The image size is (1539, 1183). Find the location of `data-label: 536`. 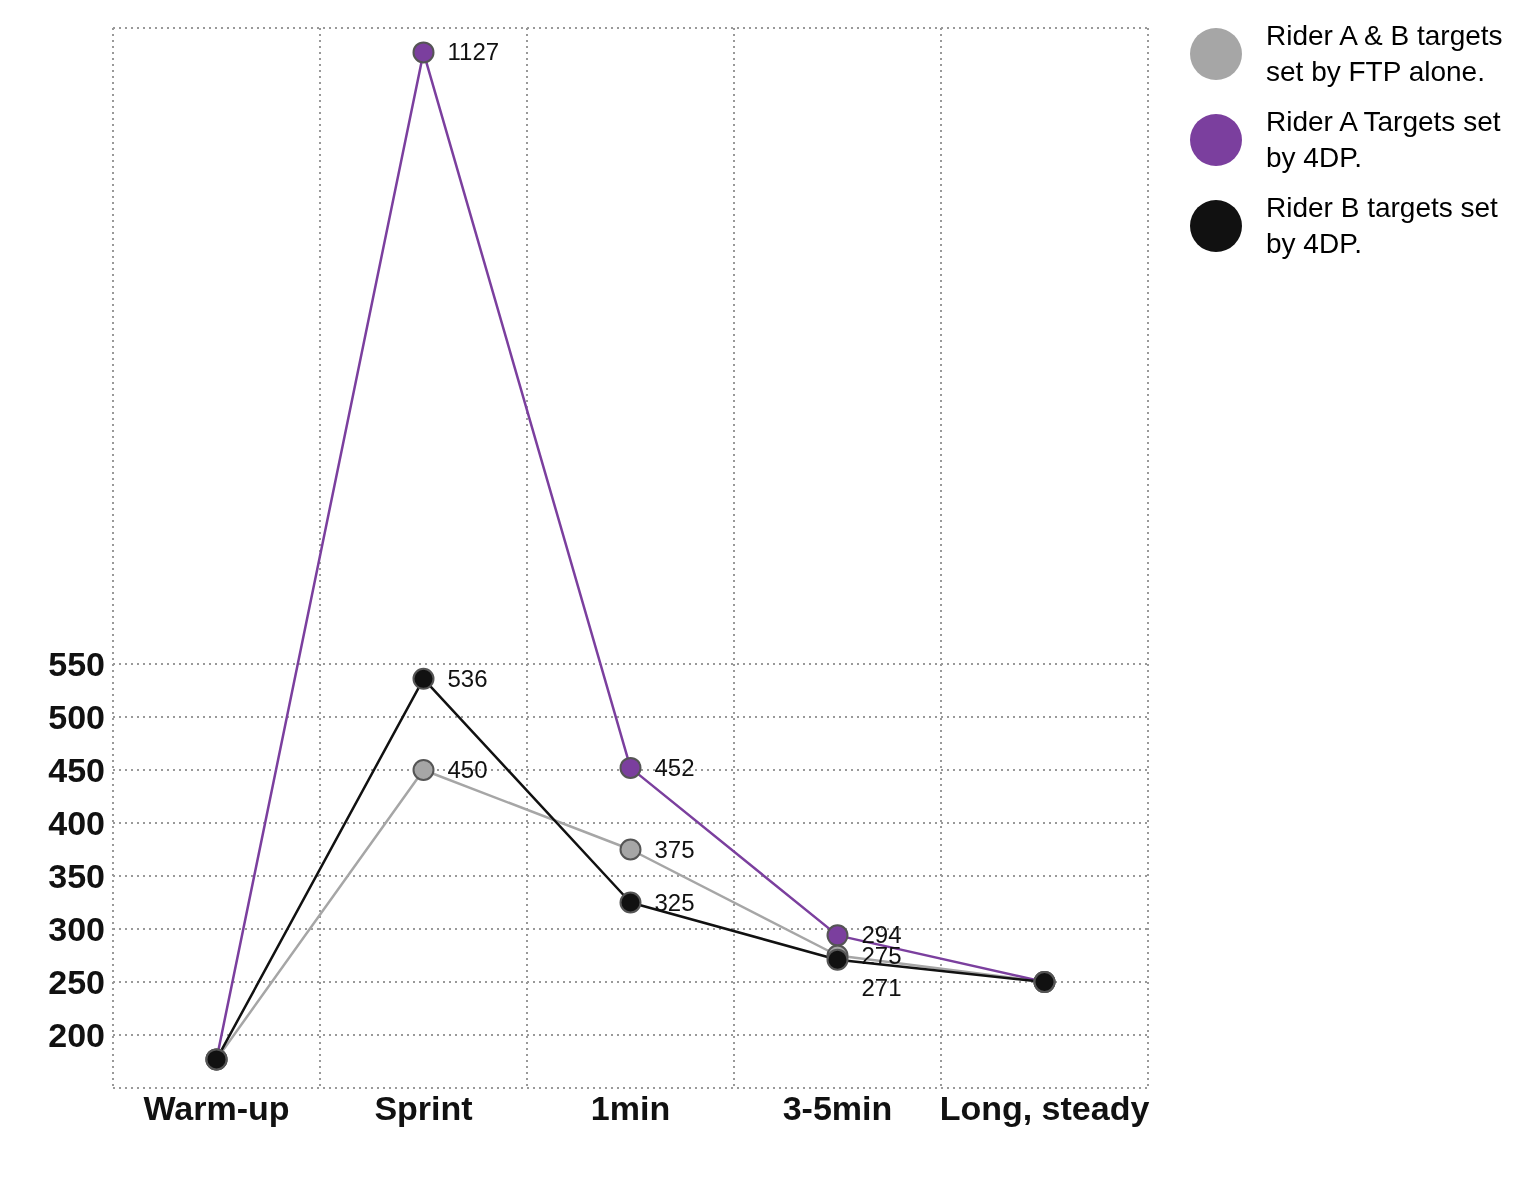

data-label: 536 is located at coordinates (467, 678).